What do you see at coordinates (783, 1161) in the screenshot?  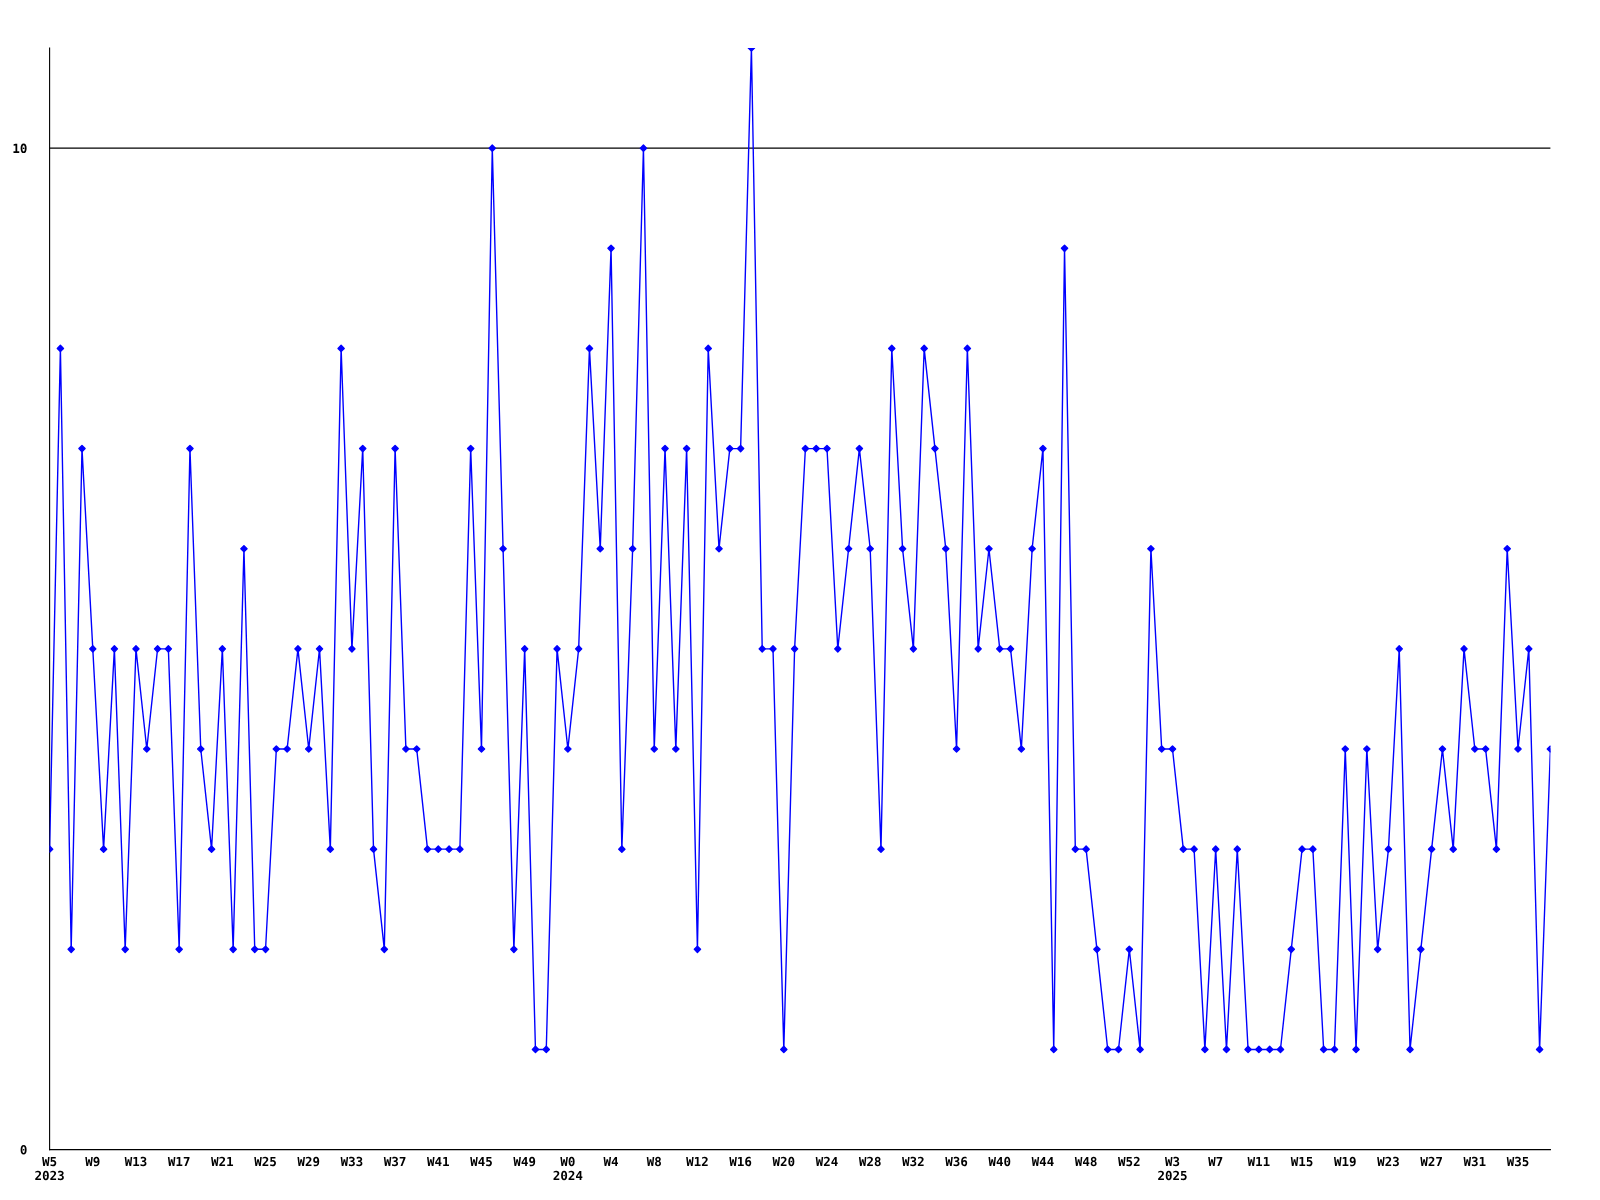 I see `x-tick-label: W20` at bounding box center [783, 1161].